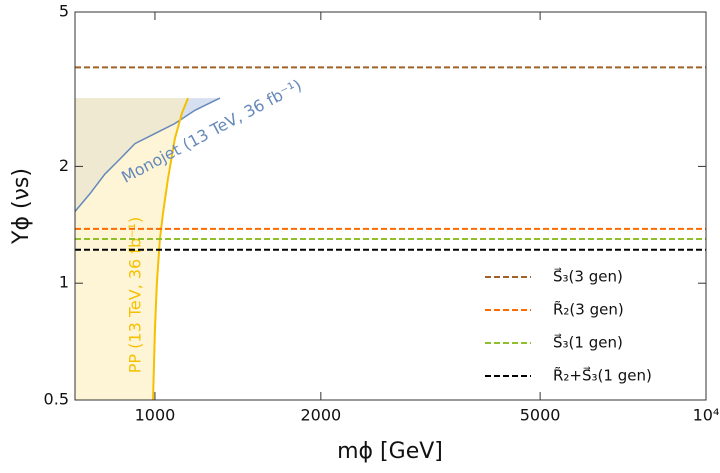 Image resolution: width=720 pixels, height=473 pixels. What do you see at coordinates (390, 451) in the screenshot?
I see `x-axis-label: mϕ [GeV]` at bounding box center [390, 451].